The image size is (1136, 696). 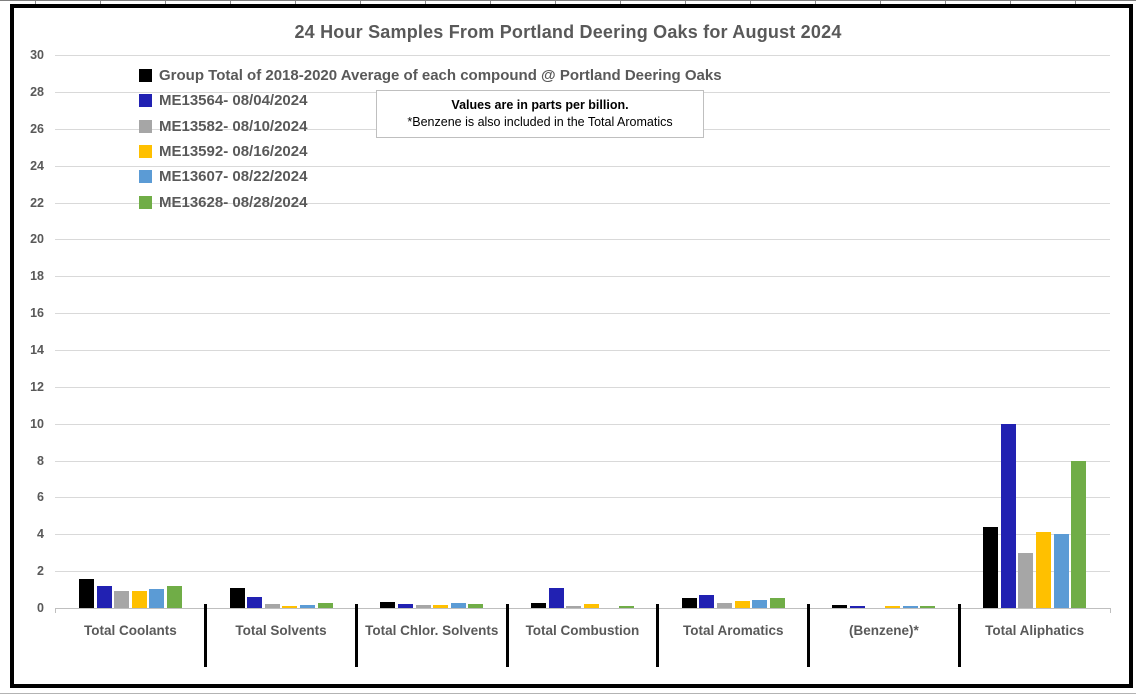 What do you see at coordinates (130, 630) in the screenshot?
I see `x-axis-category-label: Total Coolants` at bounding box center [130, 630].